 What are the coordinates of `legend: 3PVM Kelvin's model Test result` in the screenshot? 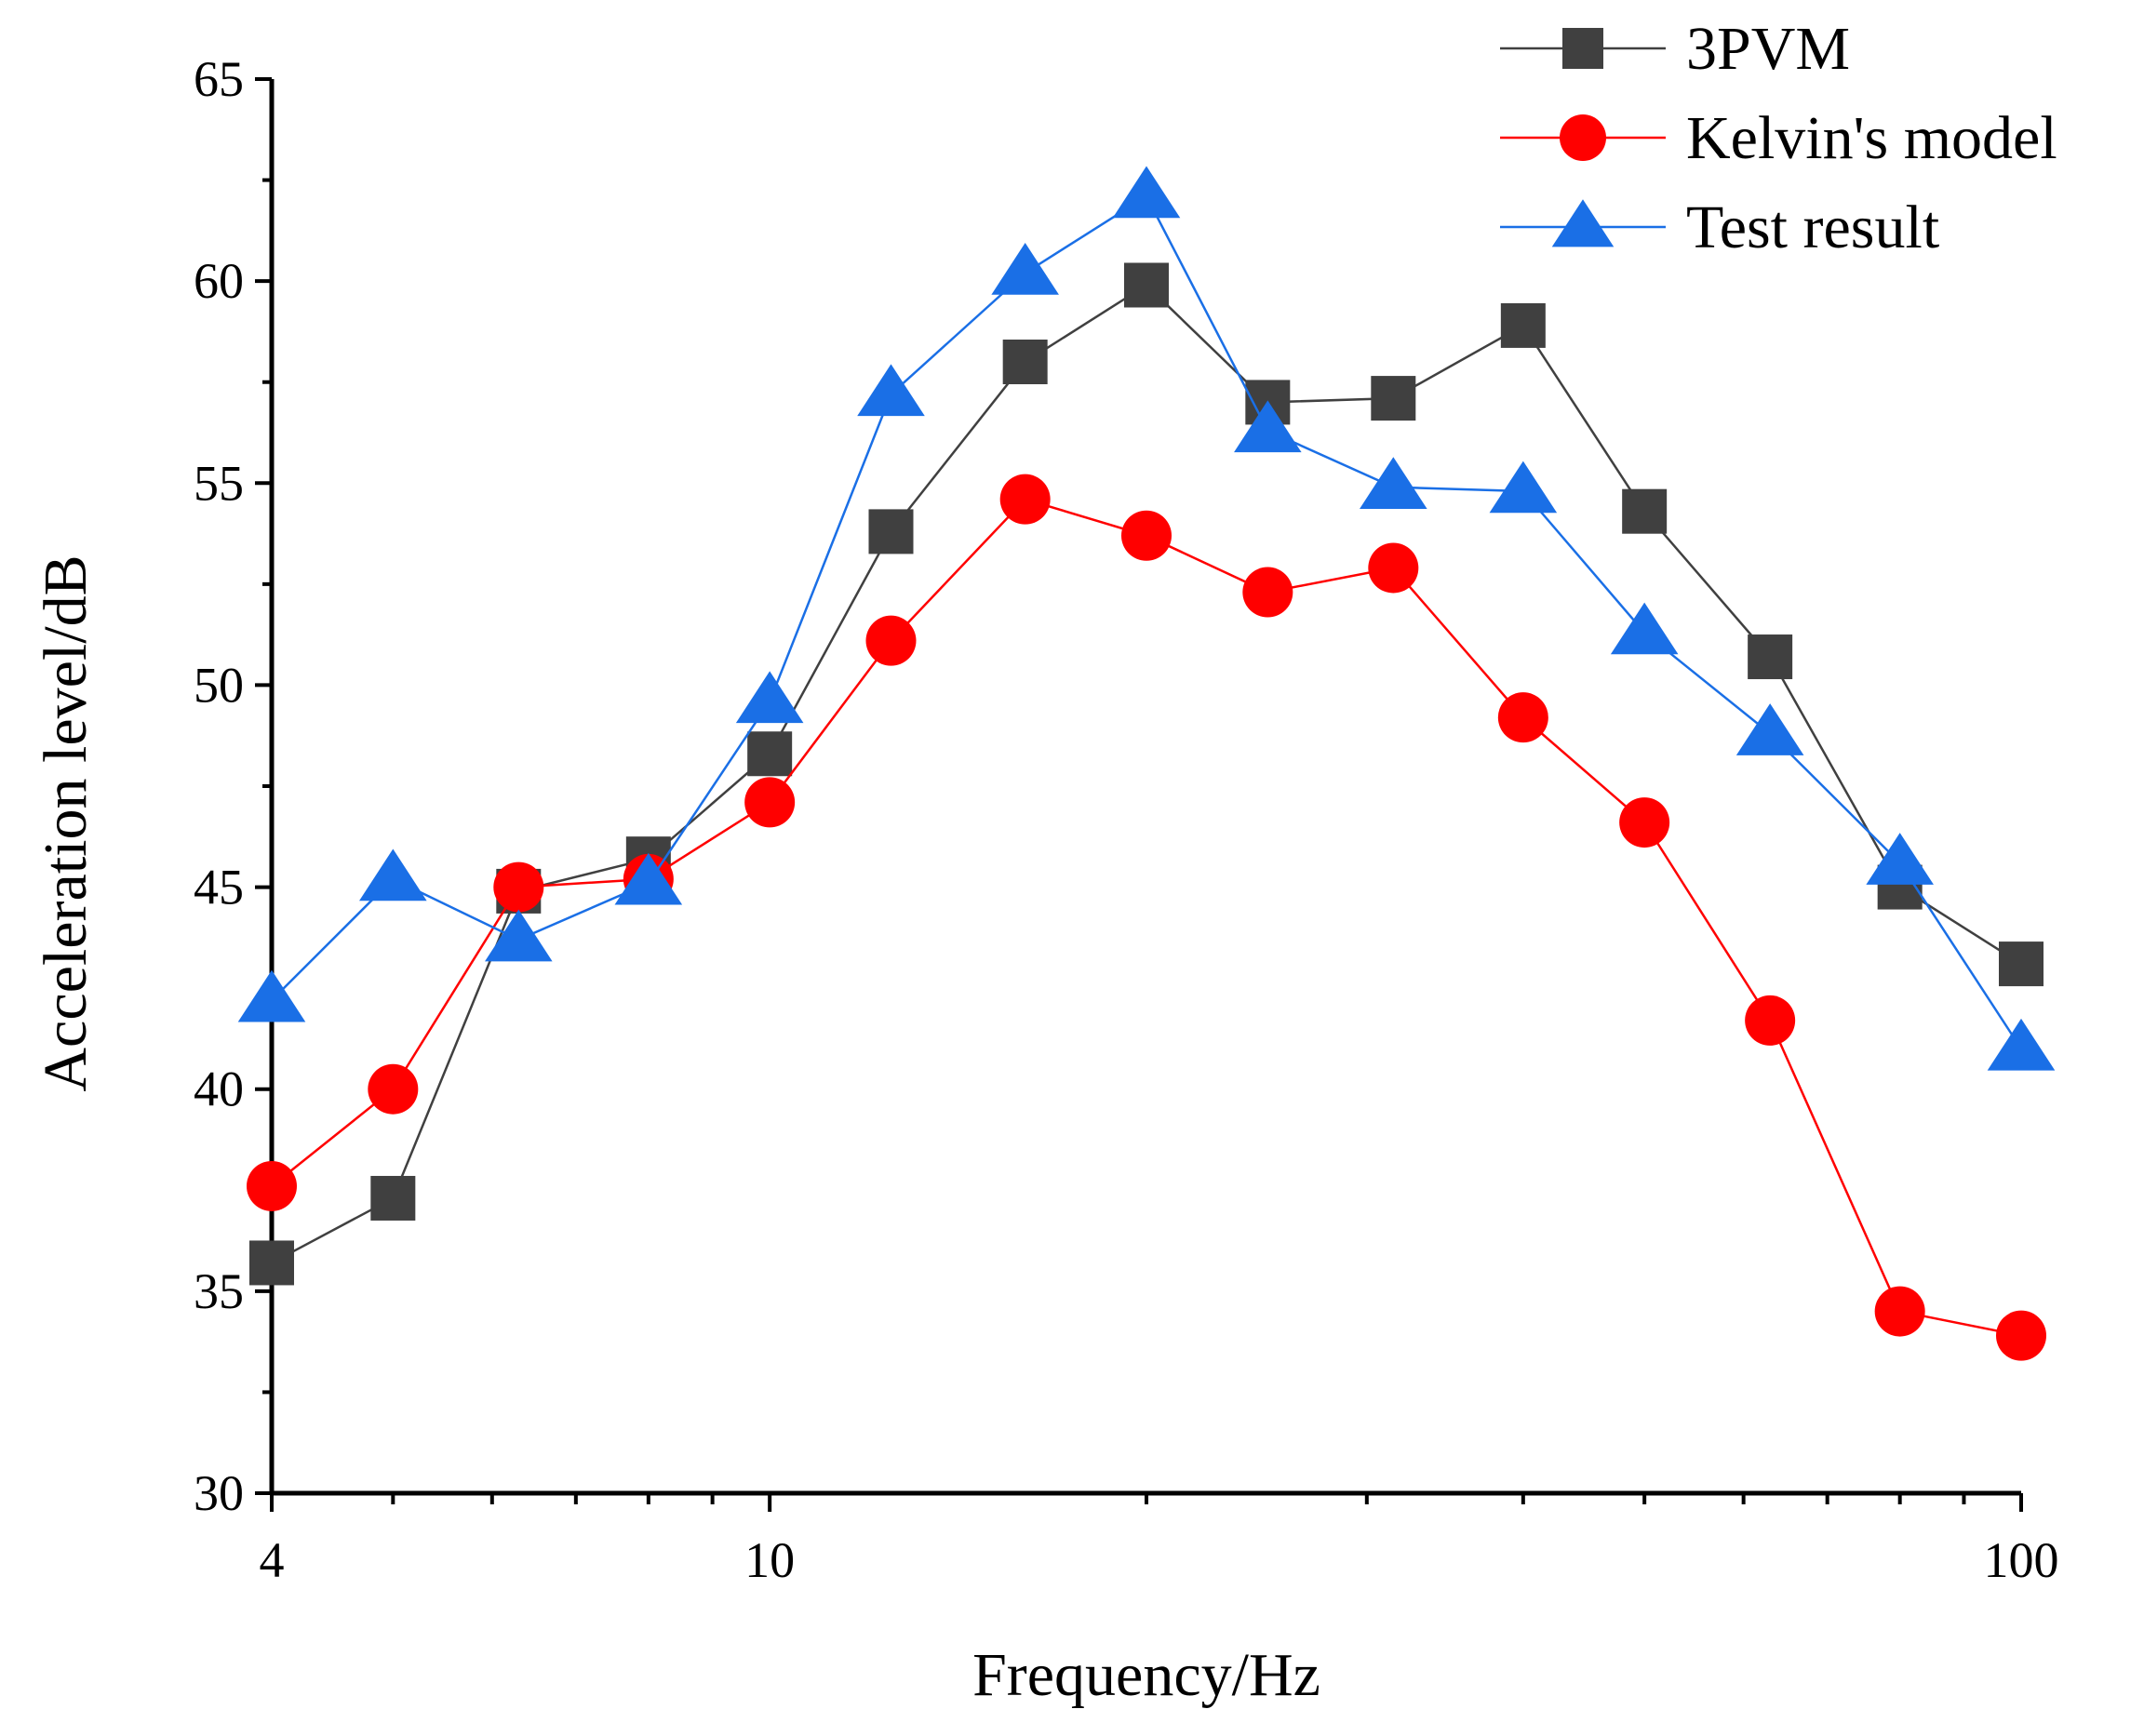 It's located at (1778, 138).